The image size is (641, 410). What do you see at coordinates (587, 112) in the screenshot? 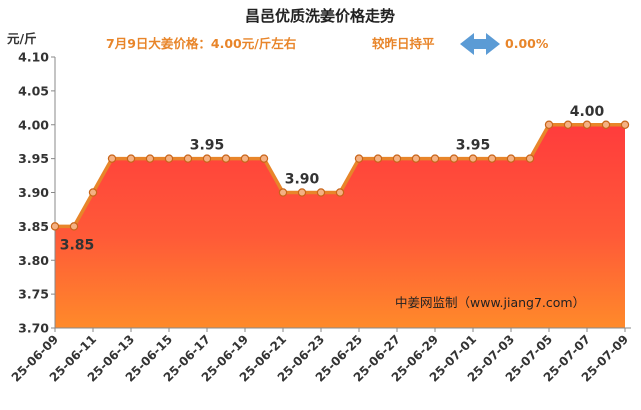
I see `data-label: 4.00` at bounding box center [587, 112].